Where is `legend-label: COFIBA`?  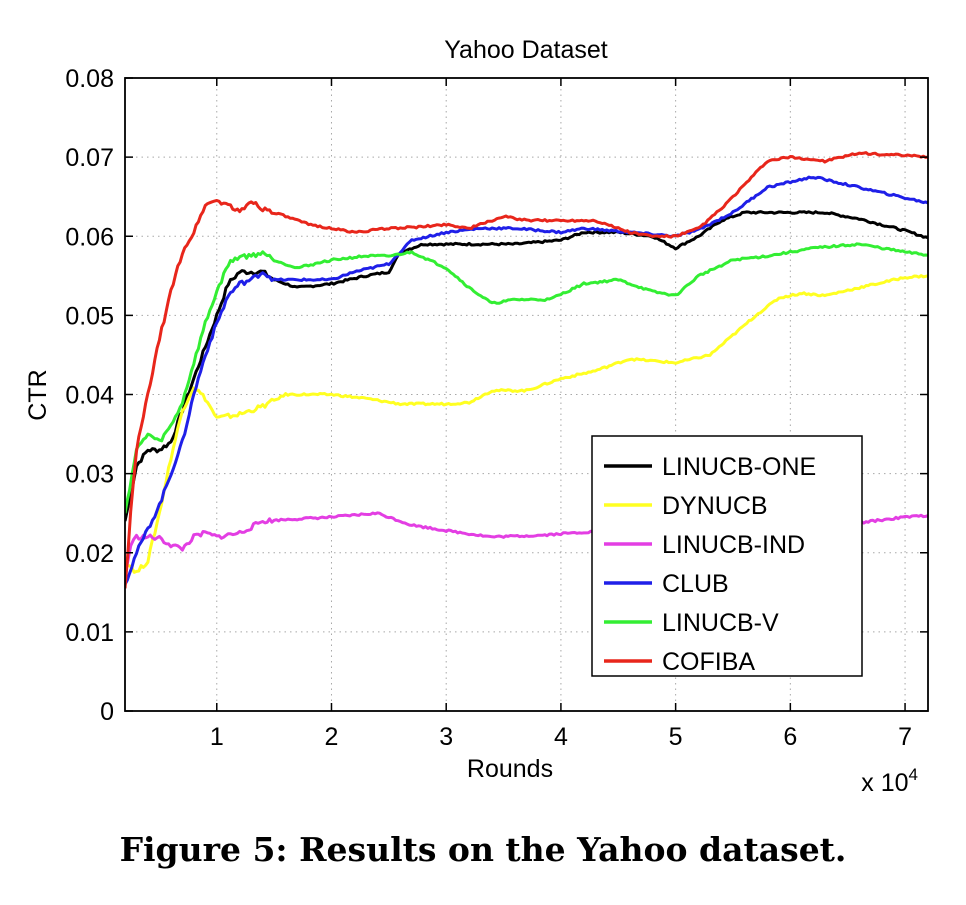
legend-label: COFIBA is located at coordinates (708, 662).